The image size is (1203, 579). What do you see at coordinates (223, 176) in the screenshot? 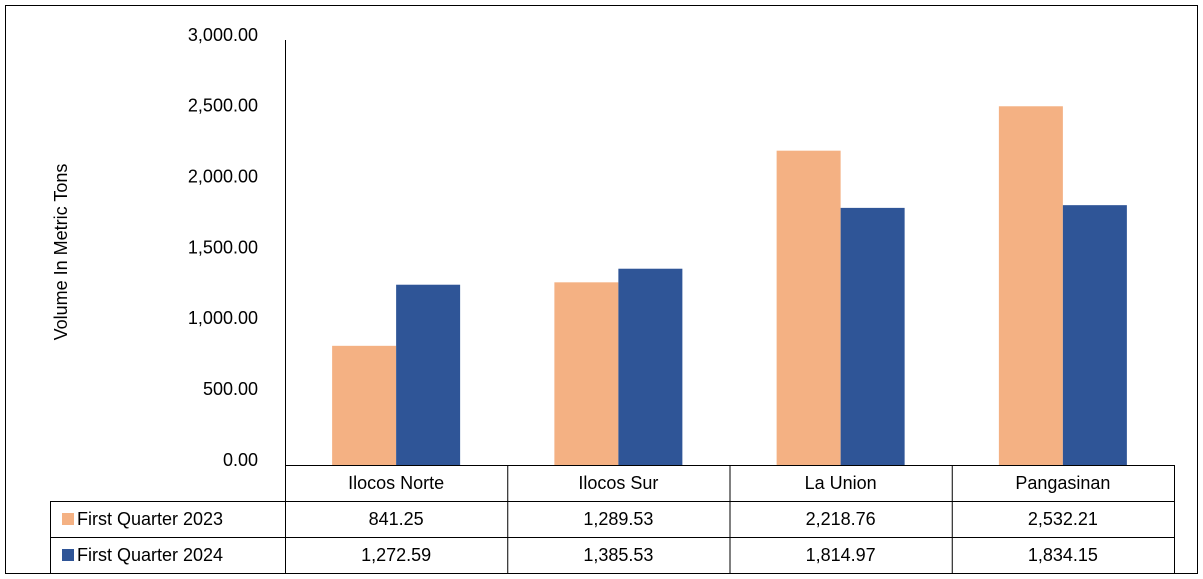
I see `y-tick-label: 2,000.00` at bounding box center [223, 176].